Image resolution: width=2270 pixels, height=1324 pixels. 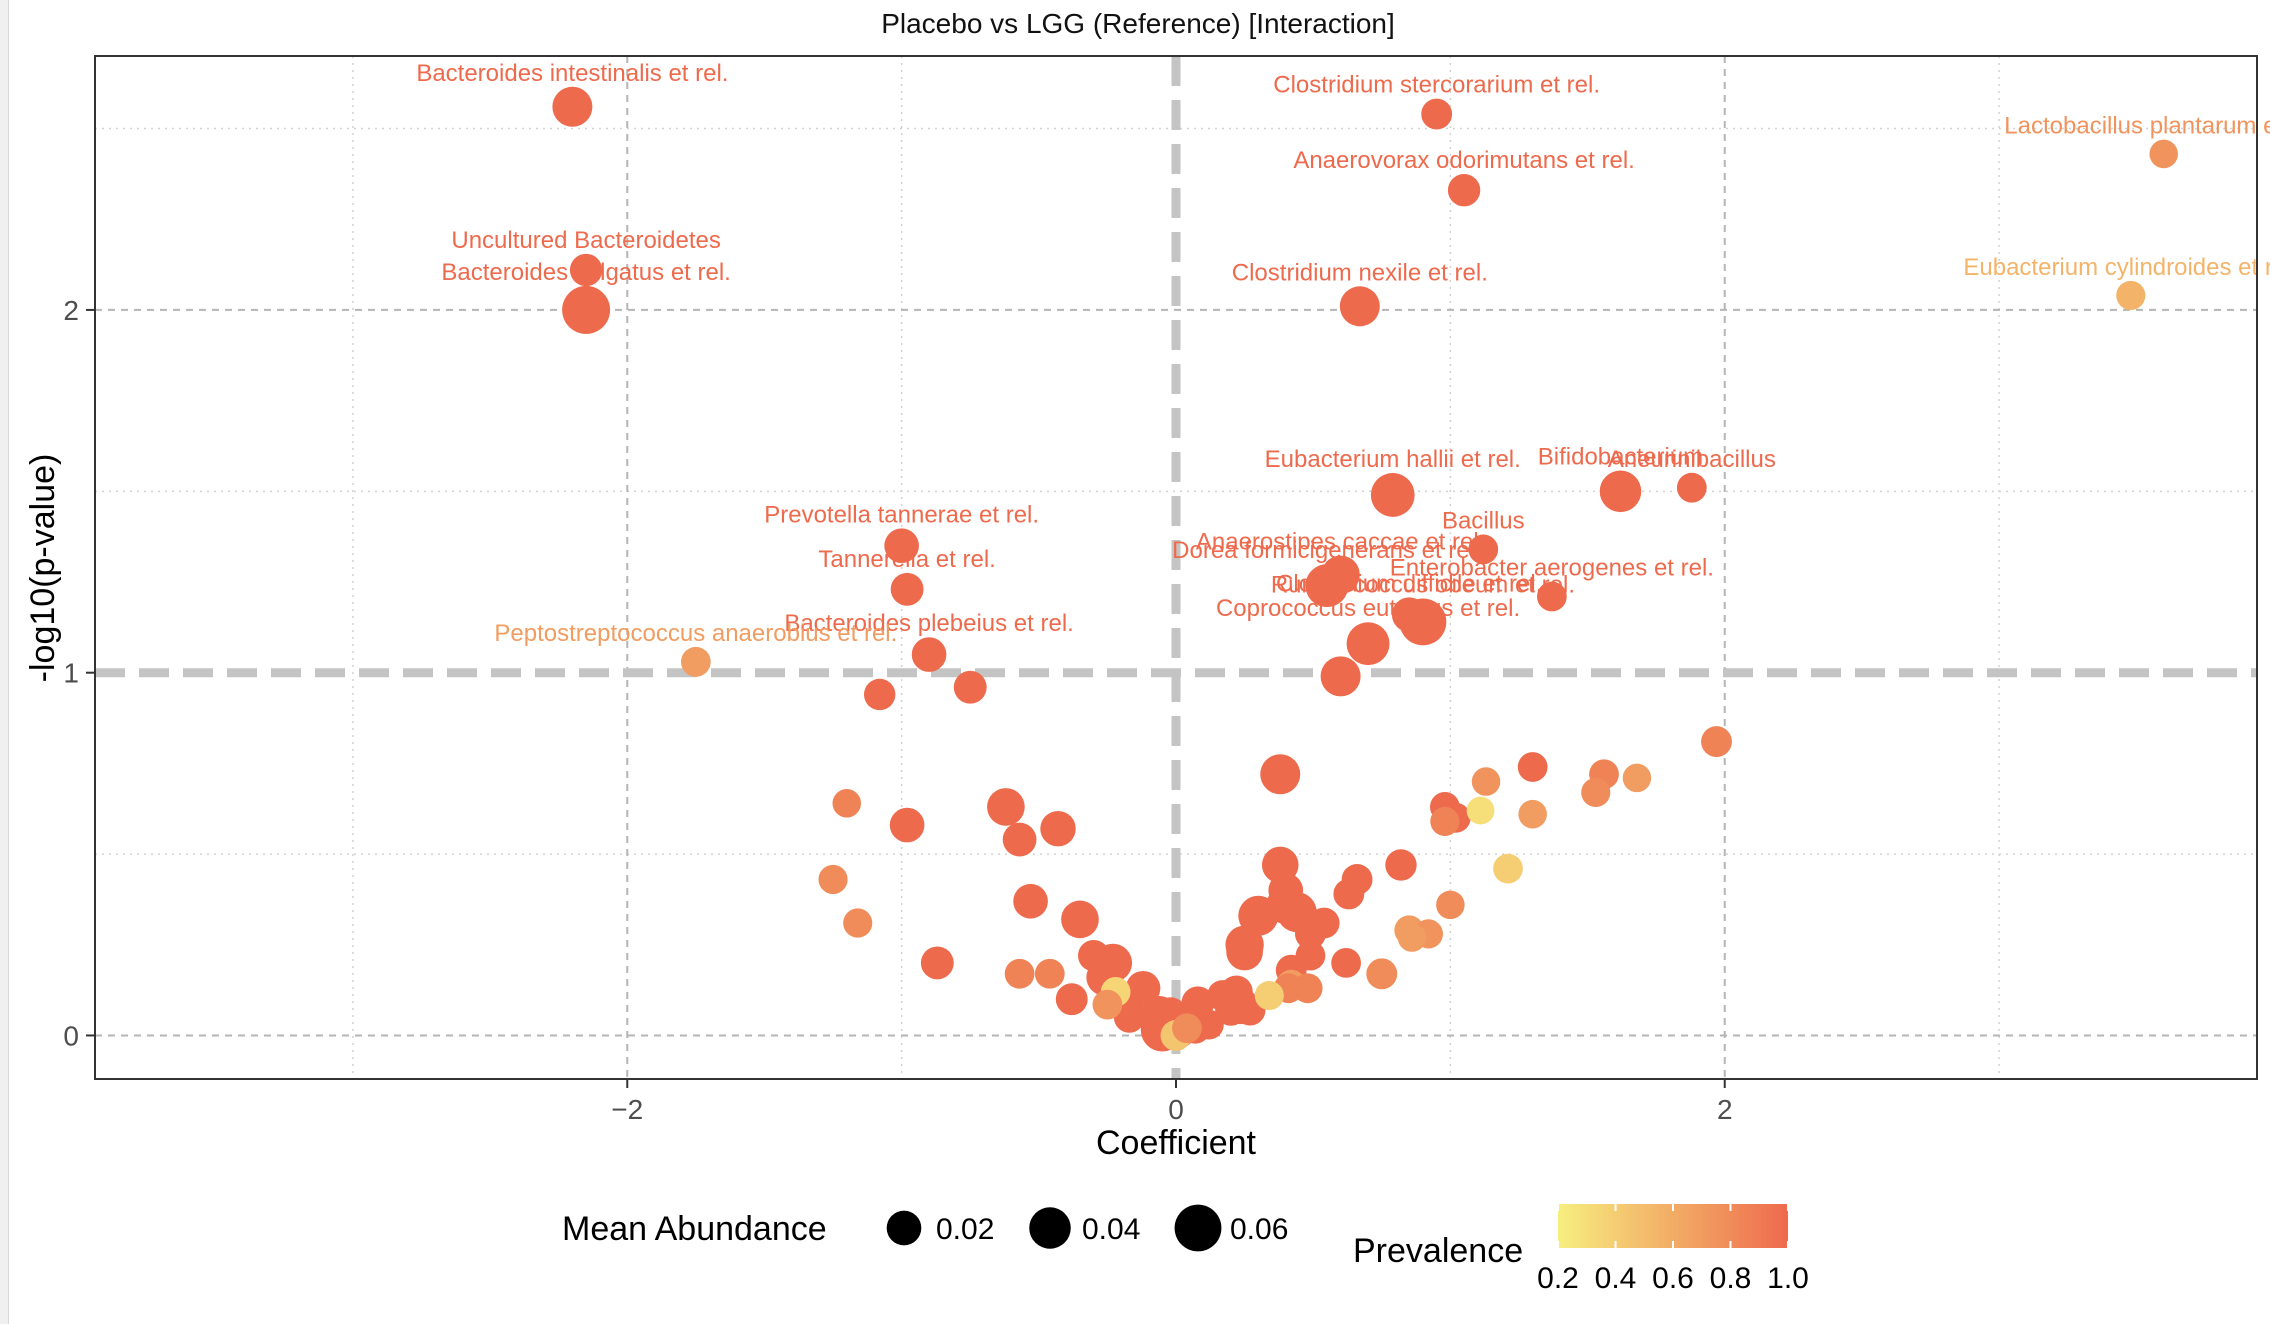 What do you see at coordinates (1341, 542) in the screenshot?
I see `point-label: Anaerostipes caccae et rel.` at bounding box center [1341, 542].